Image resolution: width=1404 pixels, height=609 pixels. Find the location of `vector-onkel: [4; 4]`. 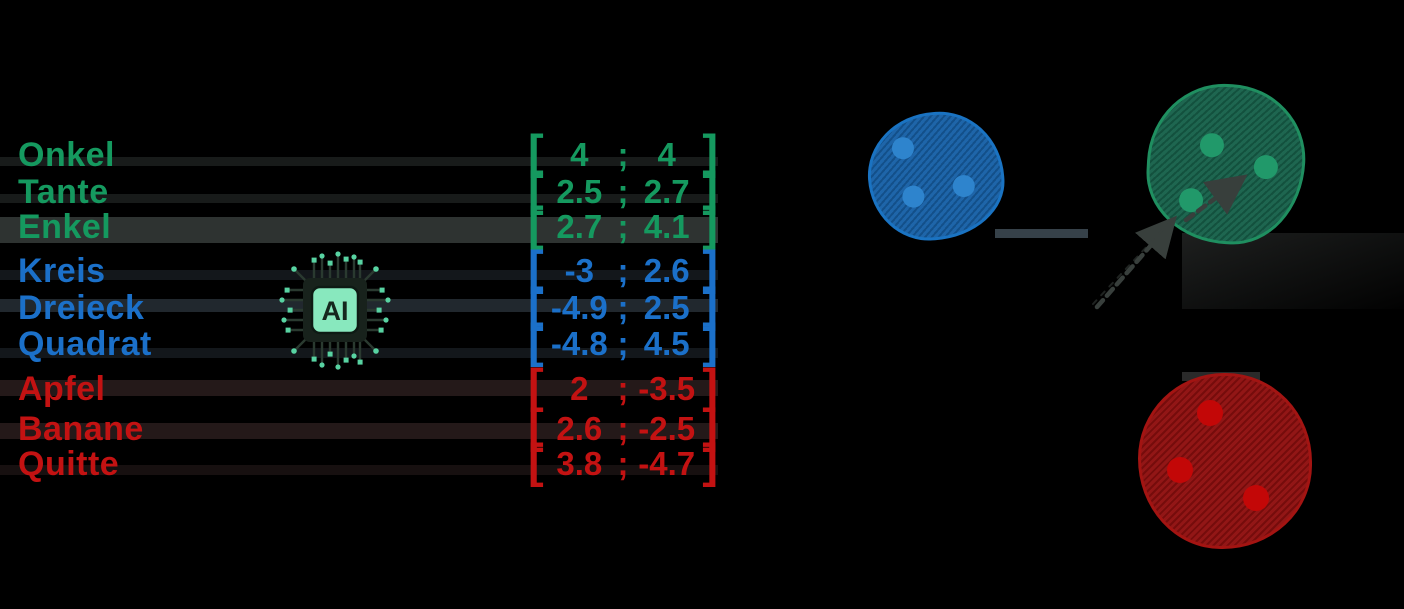

vector-onkel: [4; 4] is located at coordinates (623, 151).